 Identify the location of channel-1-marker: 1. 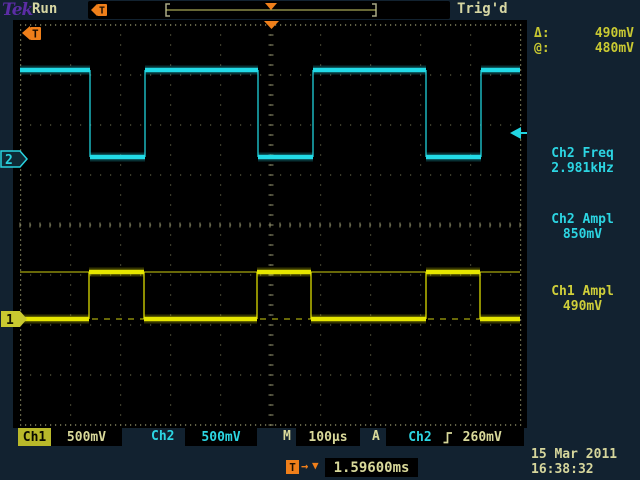
(14, 319).